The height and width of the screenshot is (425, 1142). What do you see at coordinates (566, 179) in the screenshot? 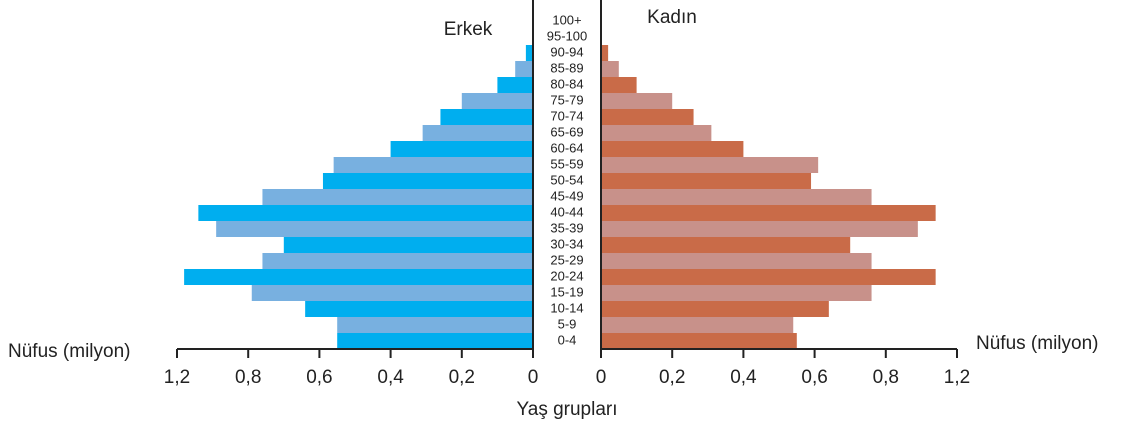
I see `age-label: 50-54` at bounding box center [566, 179].